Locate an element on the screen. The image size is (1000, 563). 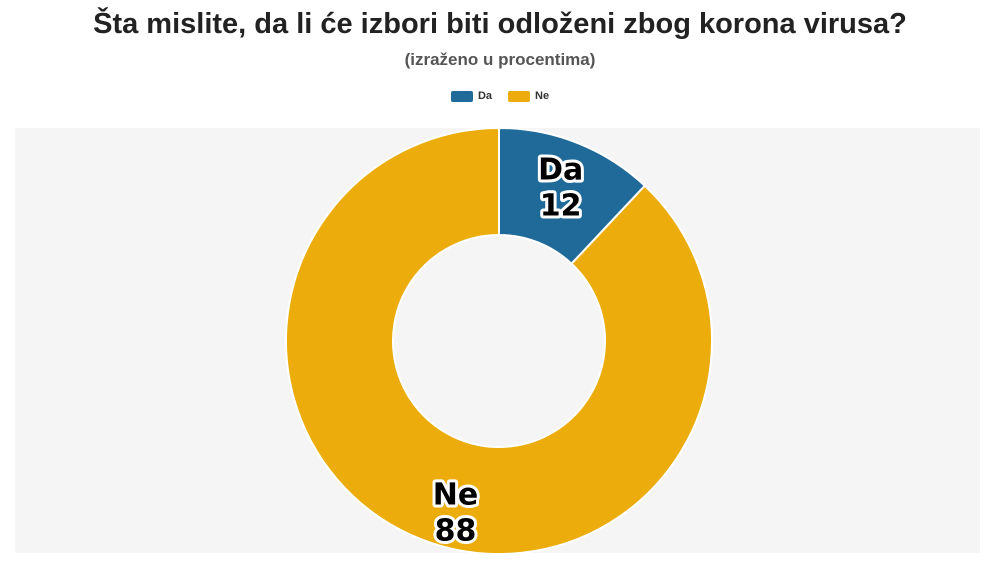
slice-label-value-ne: 88 is located at coordinates (456, 531).